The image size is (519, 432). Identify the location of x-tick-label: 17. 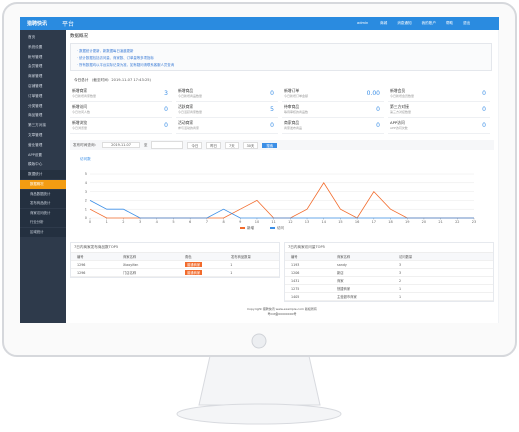
(374, 222).